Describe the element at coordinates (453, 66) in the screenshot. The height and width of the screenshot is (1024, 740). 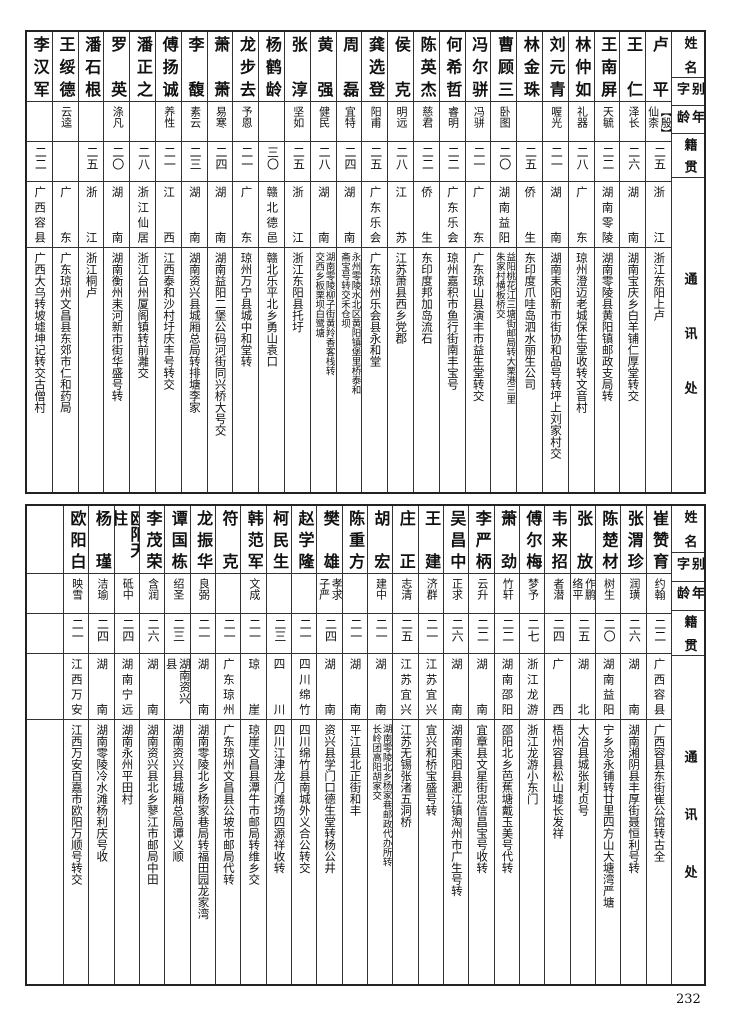
I see `cell-name-text: 何希哲` at that location.